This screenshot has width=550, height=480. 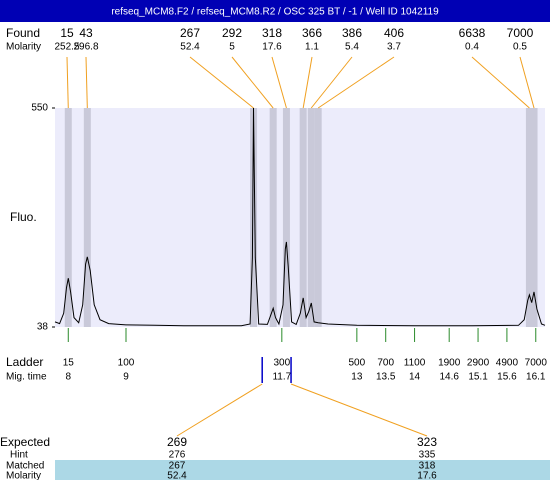 I want to click on matched-molarity: 17.6, so click(x=427, y=475).